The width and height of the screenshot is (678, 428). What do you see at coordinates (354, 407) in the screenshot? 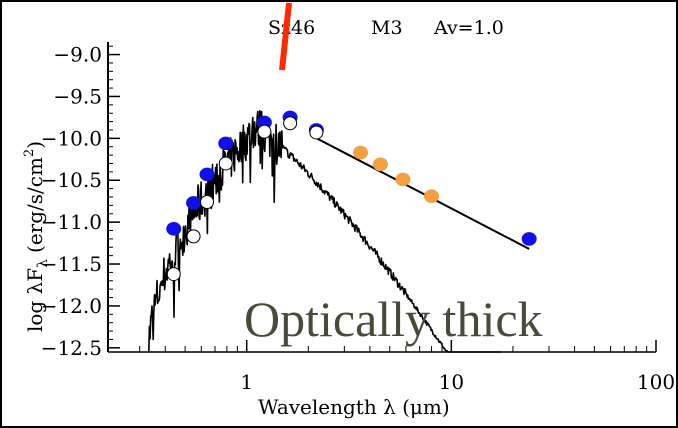
I see `x-axis-title: Wavelength λ (μm)` at bounding box center [354, 407].